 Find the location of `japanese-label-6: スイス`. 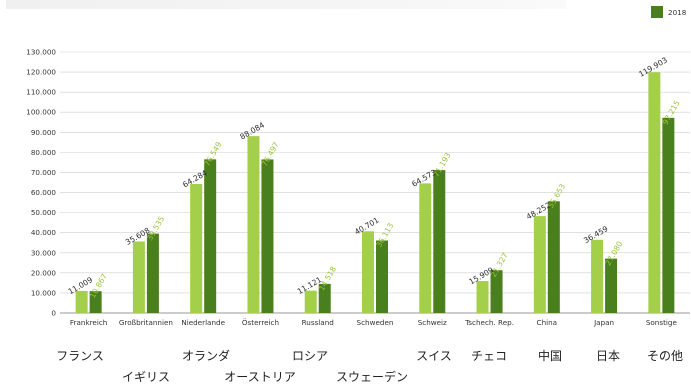

japanese-label-6: スイス is located at coordinates (434, 356).